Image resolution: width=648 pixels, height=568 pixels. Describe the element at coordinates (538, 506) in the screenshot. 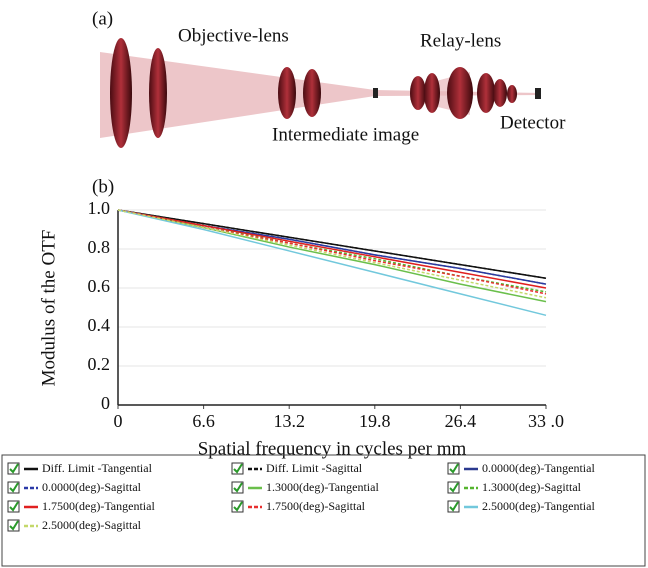

I see `legend-label: 2.5000(deg)-Tangential` at that location.